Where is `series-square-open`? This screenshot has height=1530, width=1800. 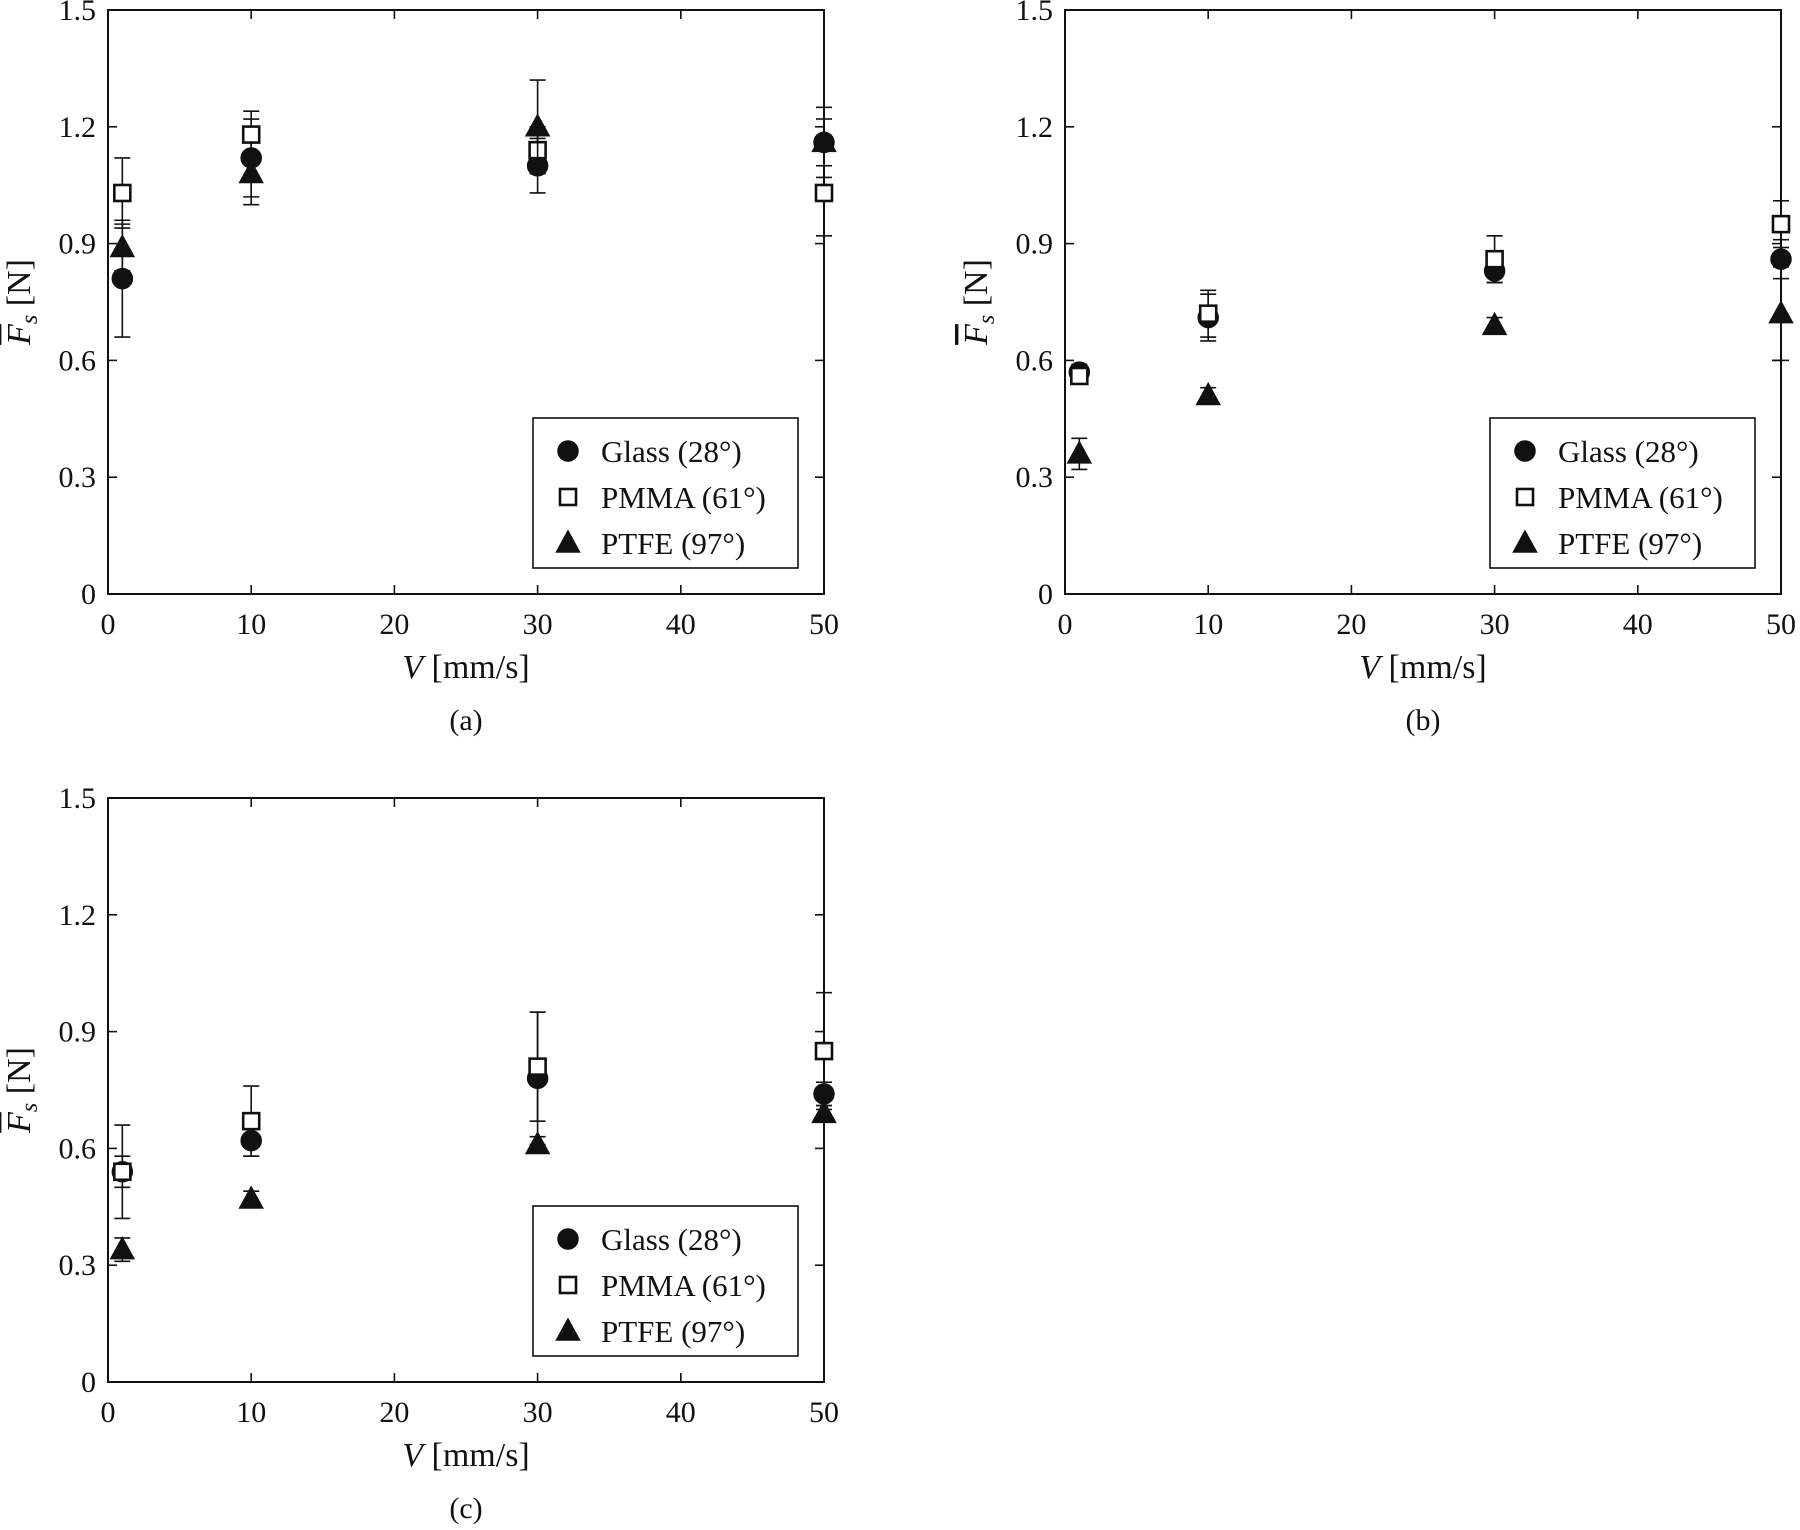
series-square-open is located at coordinates (473, 173).